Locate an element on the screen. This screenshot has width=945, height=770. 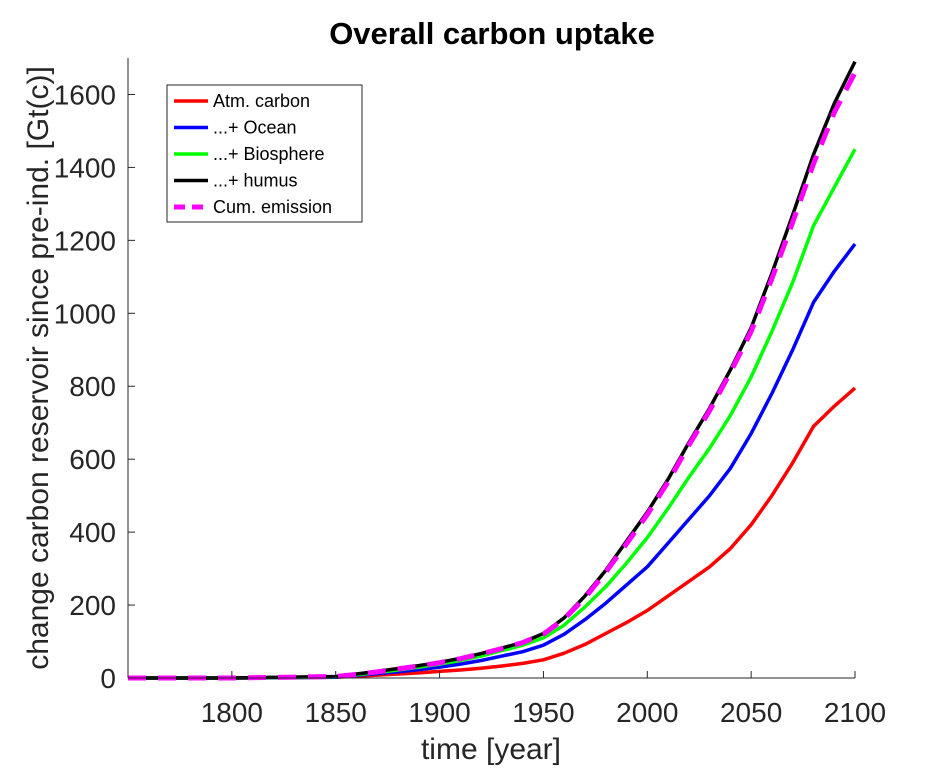
x-tick-label: 1800 is located at coordinates (232, 712).